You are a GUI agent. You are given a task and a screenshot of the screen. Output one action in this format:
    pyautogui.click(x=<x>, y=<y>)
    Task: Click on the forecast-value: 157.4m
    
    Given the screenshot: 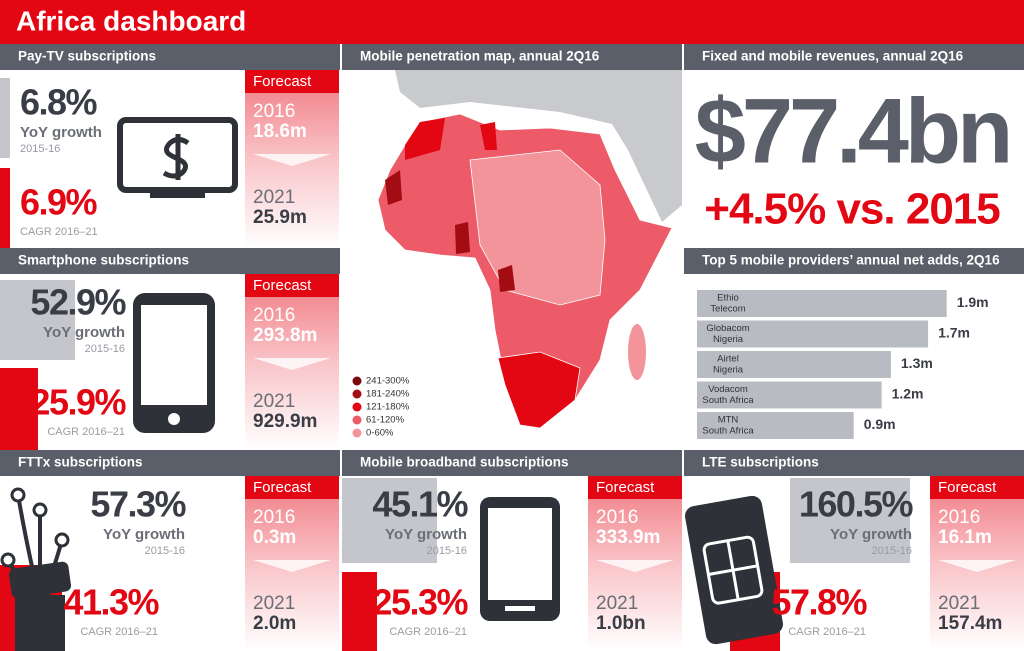 What is the action you would take?
    pyautogui.click(x=970, y=623)
    